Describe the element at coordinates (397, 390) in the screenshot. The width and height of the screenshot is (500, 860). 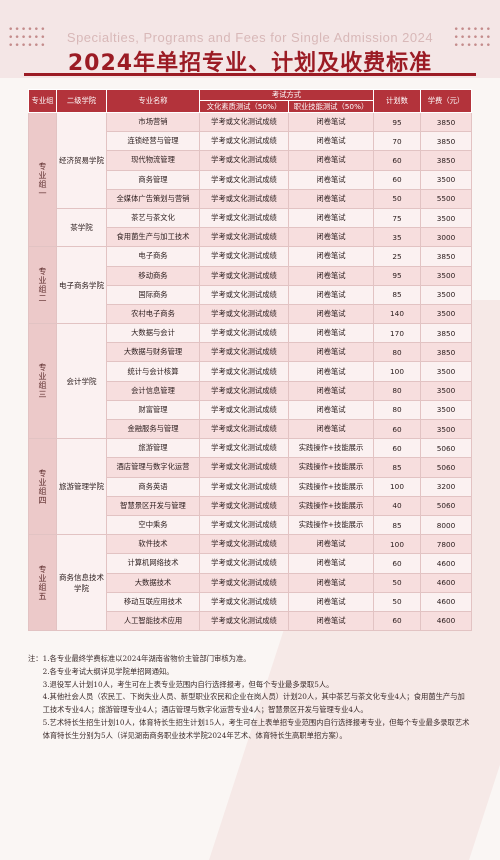
I see `plan-cell: 80` at that location.